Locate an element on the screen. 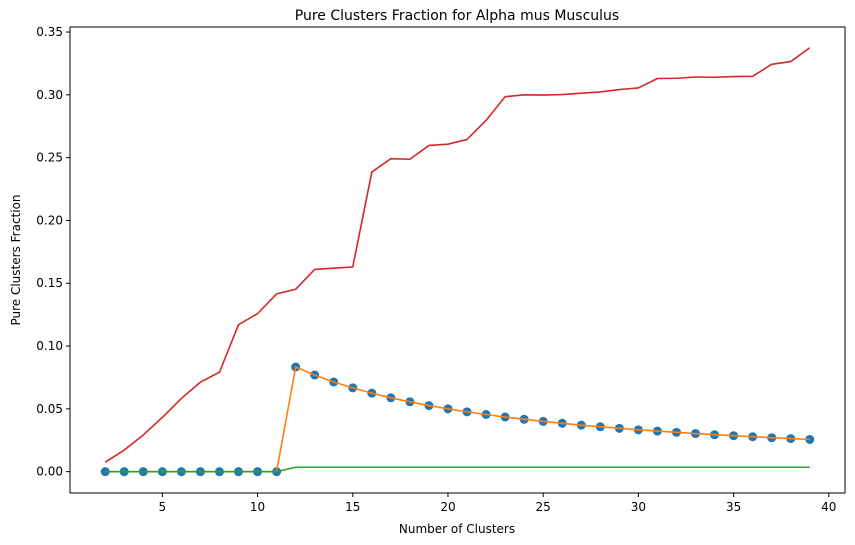 This screenshot has height=545, width=855. x-tick-label: 15 is located at coordinates (352, 507).